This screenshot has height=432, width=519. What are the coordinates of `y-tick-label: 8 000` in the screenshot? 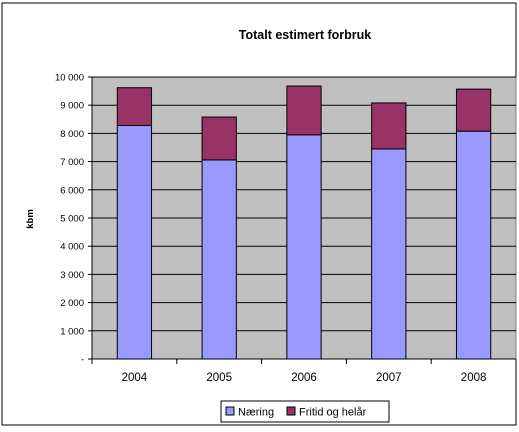 It's located at (72, 134).